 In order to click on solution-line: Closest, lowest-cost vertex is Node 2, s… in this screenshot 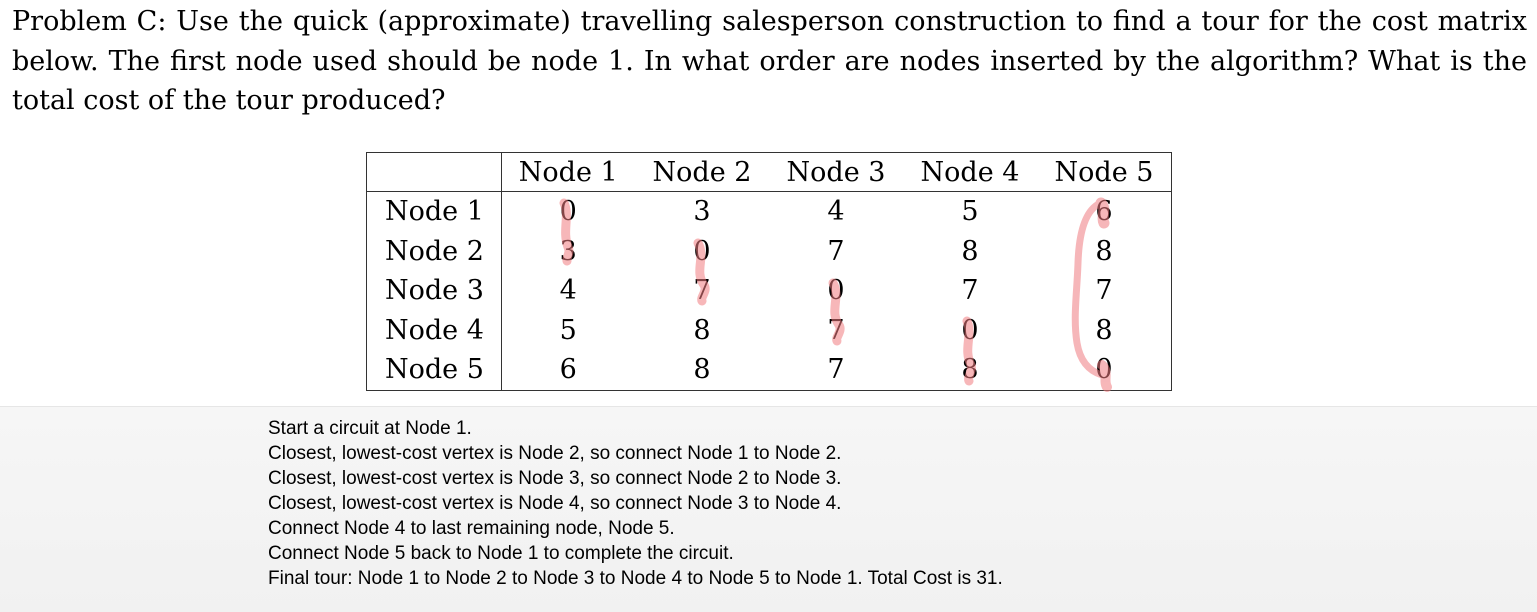, I will do `click(555, 453)`.